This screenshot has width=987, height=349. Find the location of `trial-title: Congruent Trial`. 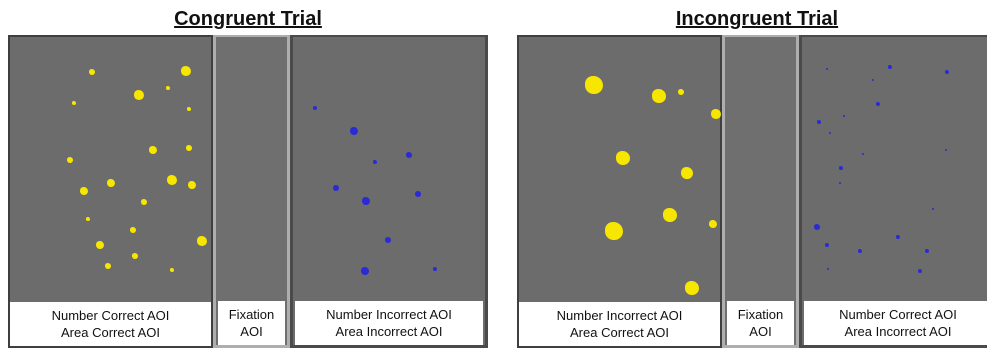

trial-title: Congruent Trial is located at coordinates (248, 19).